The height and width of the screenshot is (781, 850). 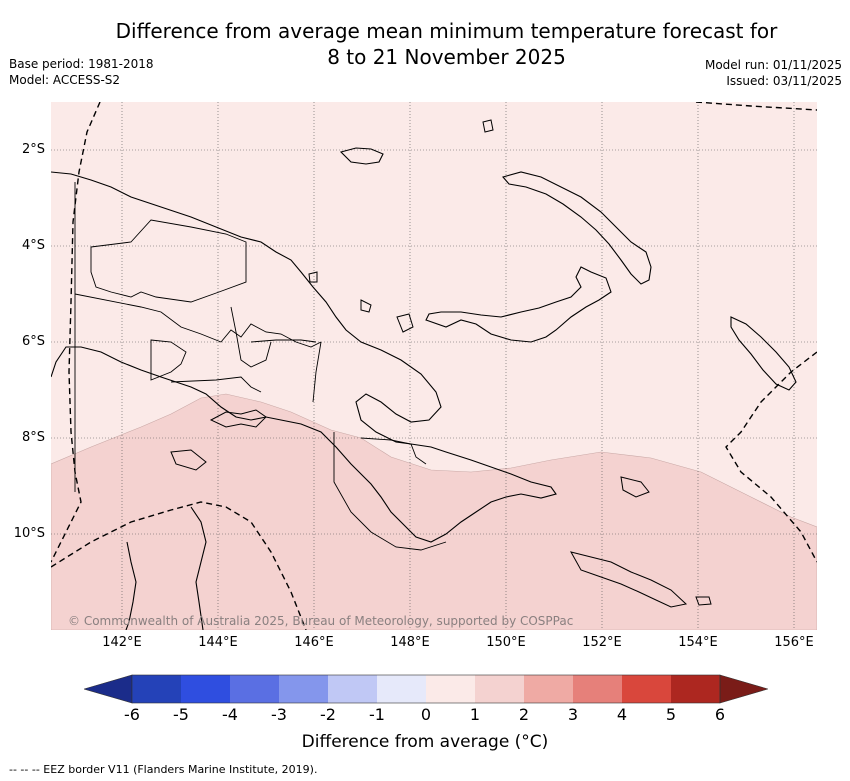 What do you see at coordinates (426, 714) in the screenshot?
I see `colorbar-tick: 0` at bounding box center [426, 714].